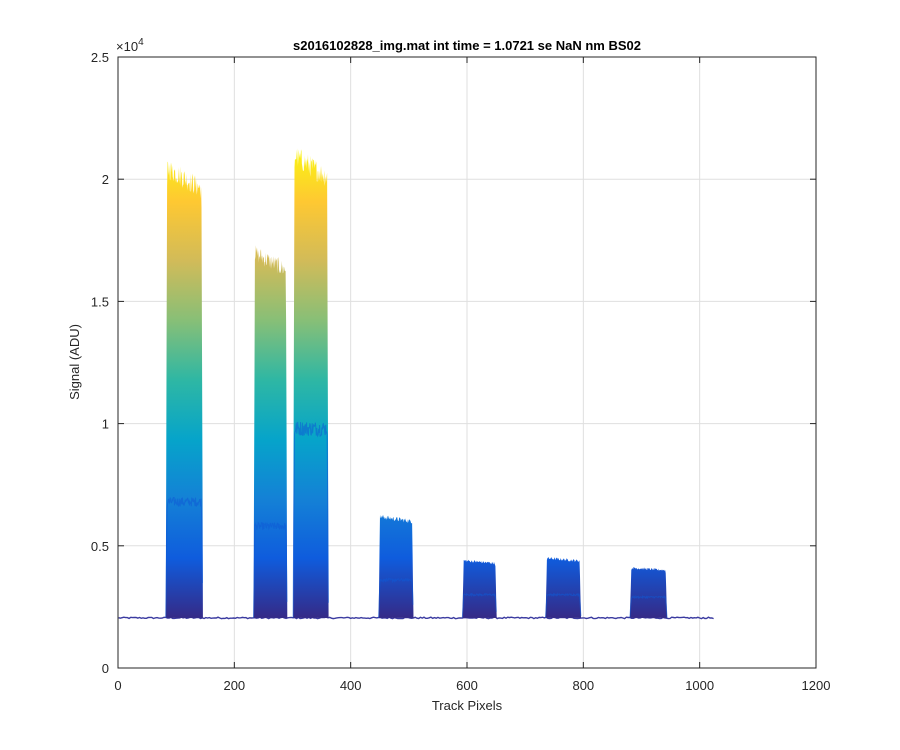  What do you see at coordinates (816, 685) in the screenshot?
I see `x-tick-label: 1200` at bounding box center [816, 685].